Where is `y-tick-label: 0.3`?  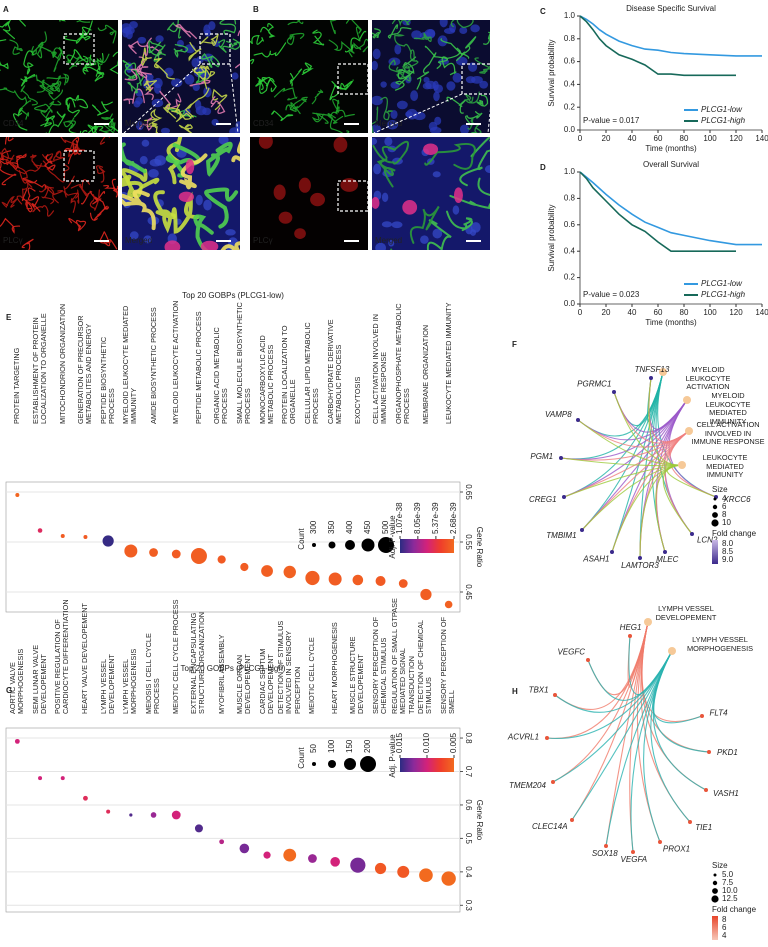
y-tick-label: 0.3 is located at coordinates (468, 906).